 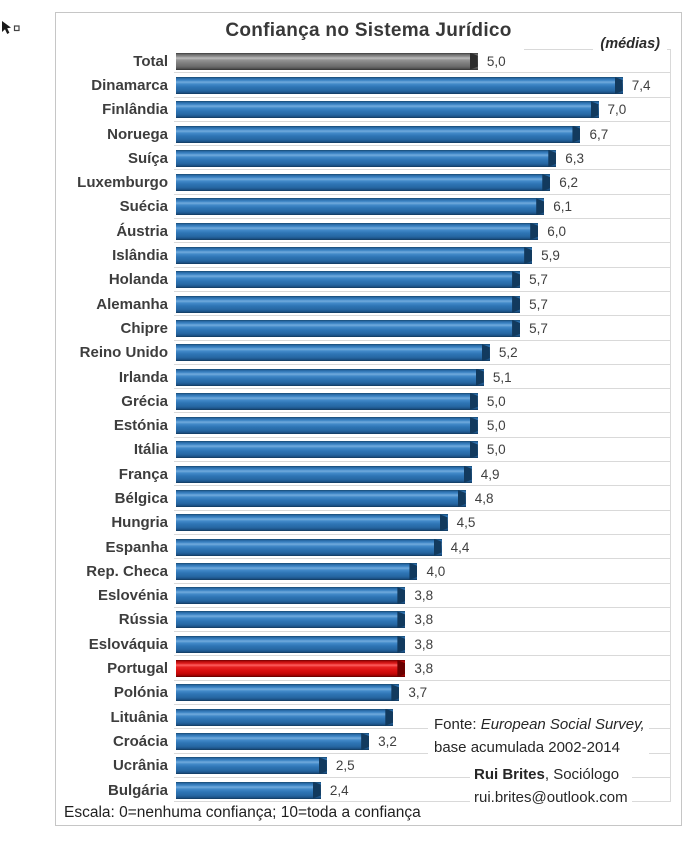 I want to click on bar-row: Finlândia 7,0, so click(x=368, y=110).